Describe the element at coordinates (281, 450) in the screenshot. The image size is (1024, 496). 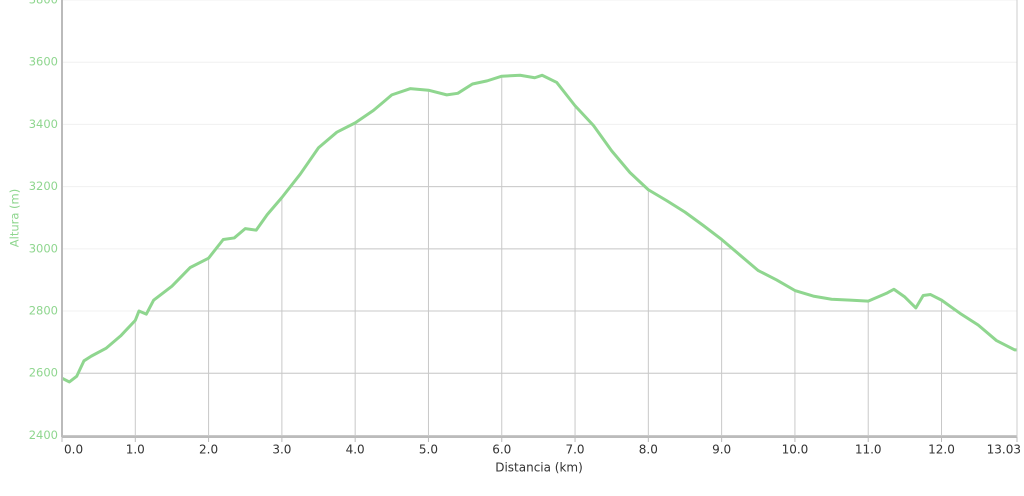
I see `x-tick-label: 3.0` at that location.